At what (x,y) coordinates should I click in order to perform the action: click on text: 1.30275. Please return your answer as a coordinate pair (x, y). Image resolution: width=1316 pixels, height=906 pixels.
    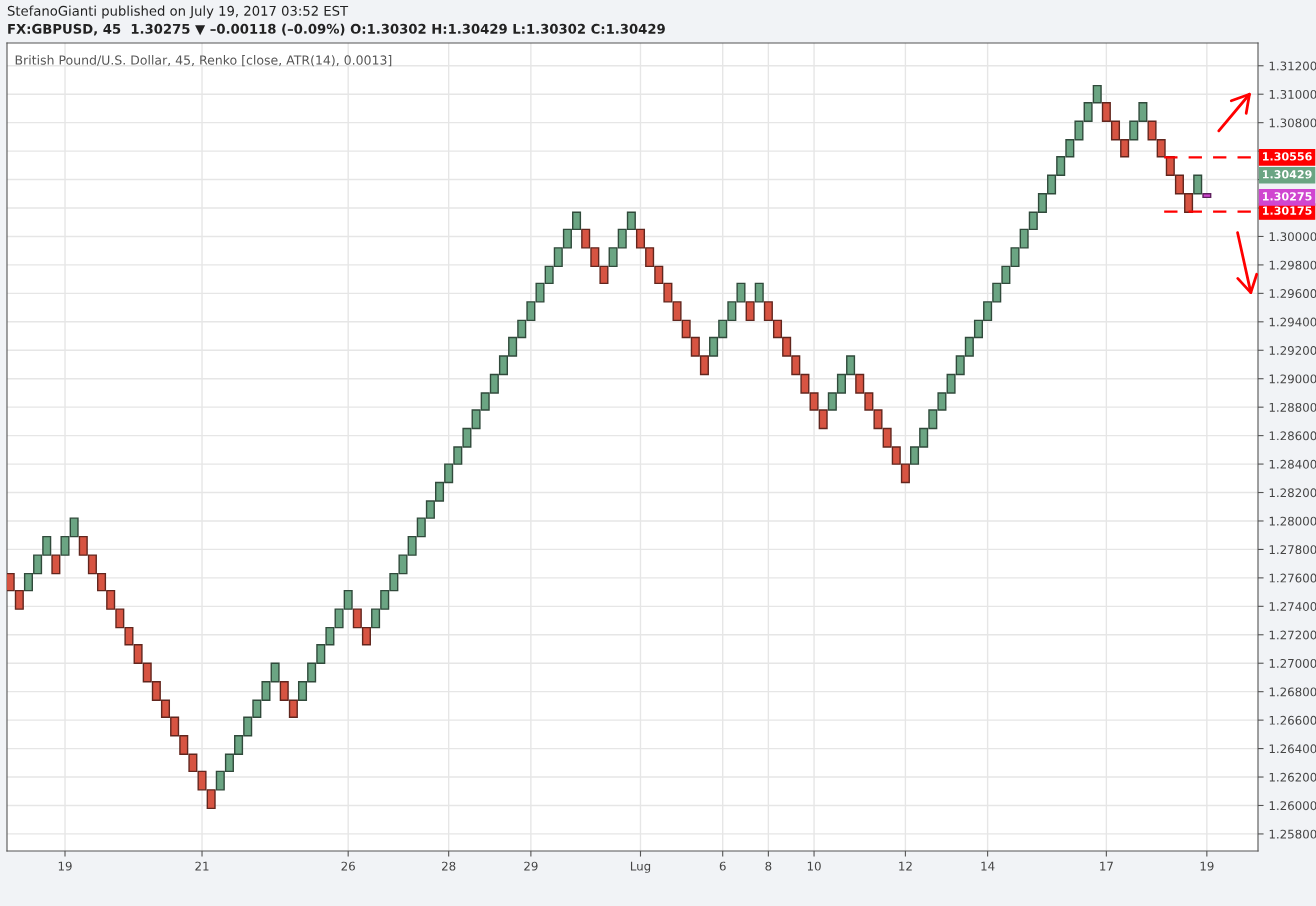
    Looking at the image, I should click on (1287, 196).